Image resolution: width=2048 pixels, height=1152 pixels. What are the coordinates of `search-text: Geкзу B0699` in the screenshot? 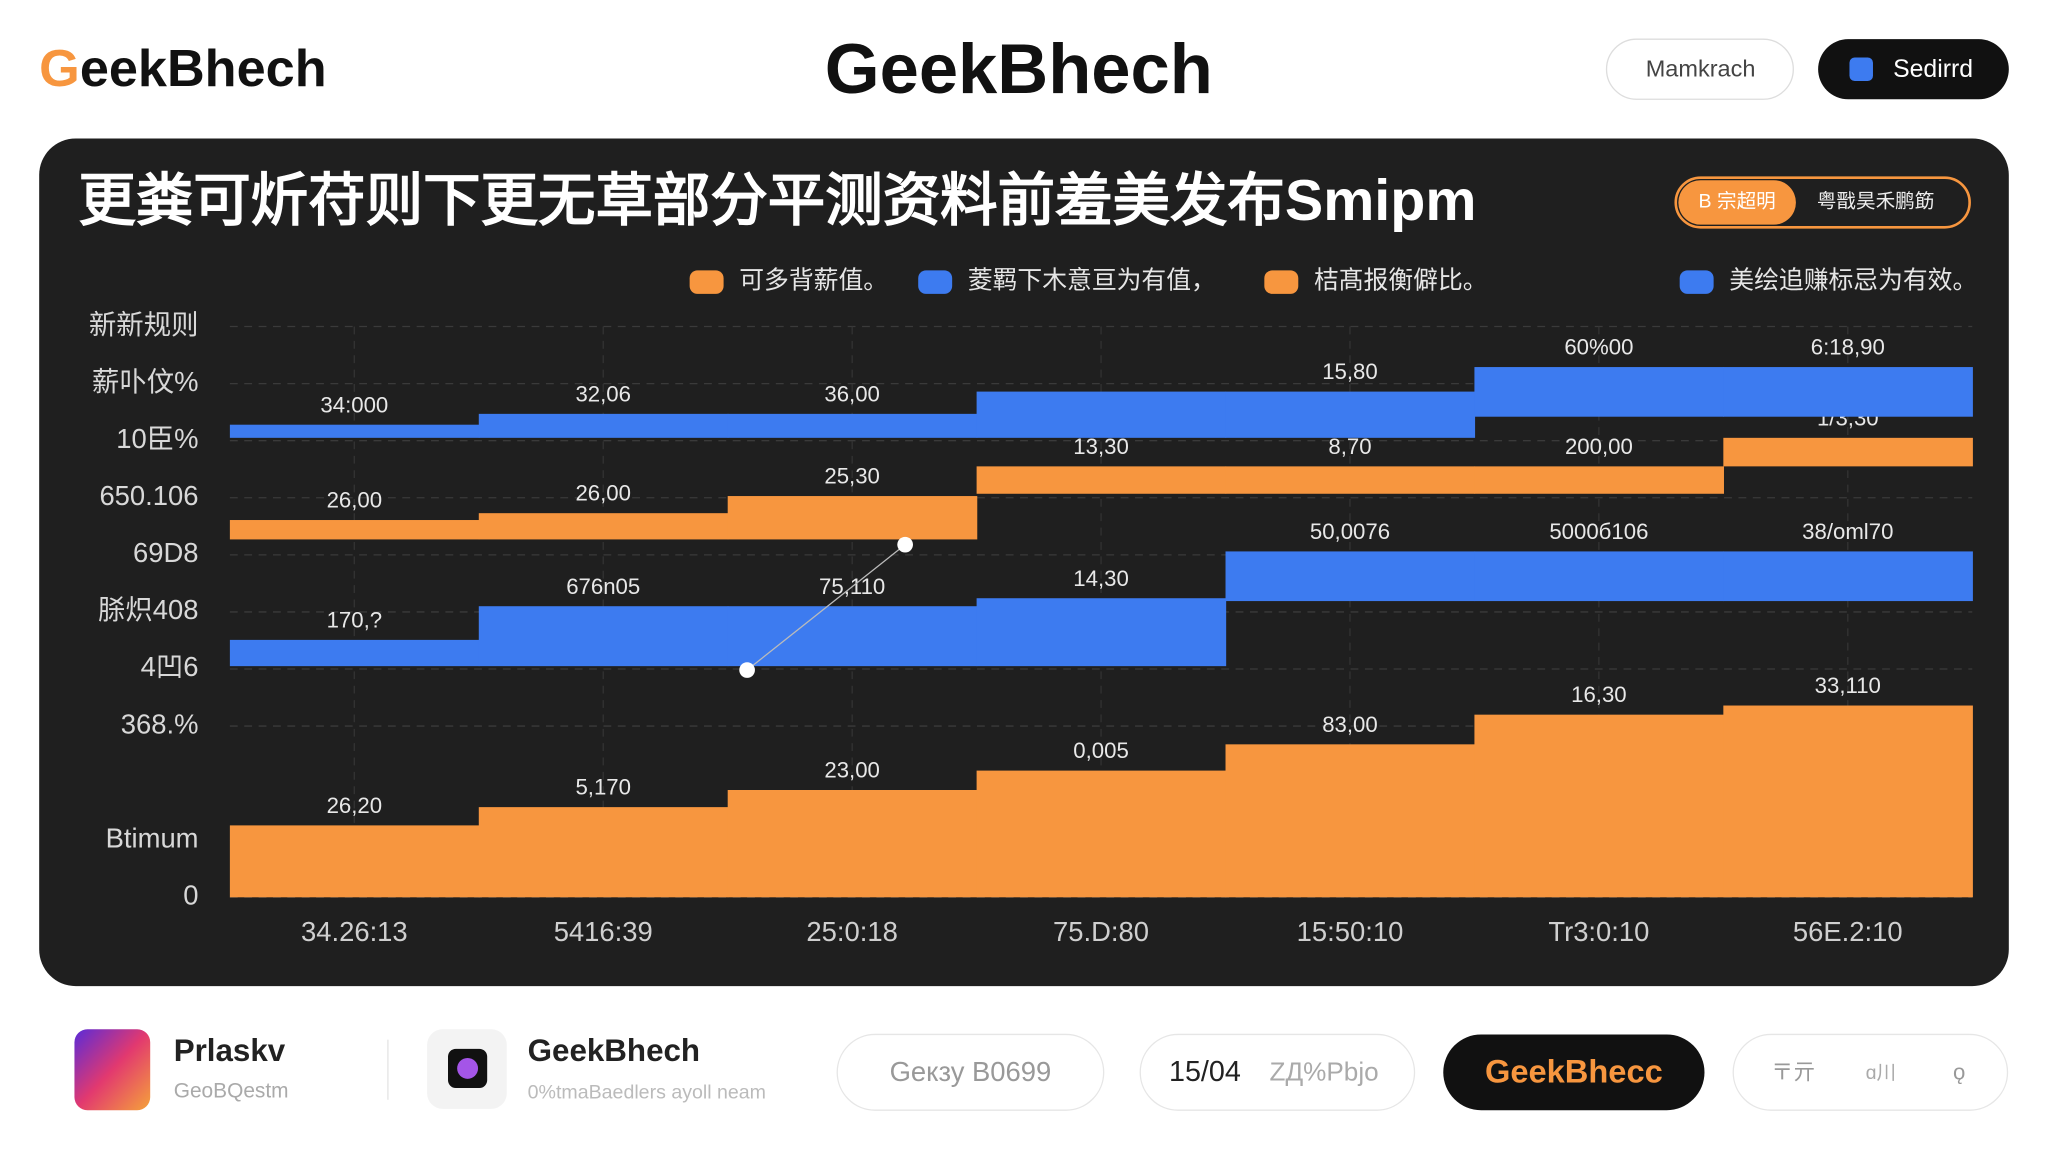 It's located at (971, 1071).